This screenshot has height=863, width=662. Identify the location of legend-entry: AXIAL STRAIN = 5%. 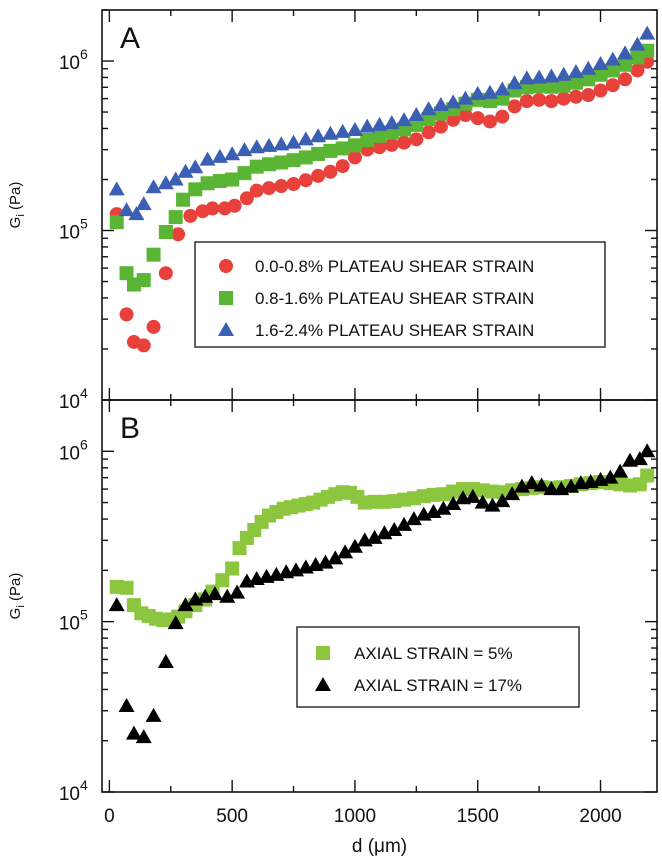
(433, 653).